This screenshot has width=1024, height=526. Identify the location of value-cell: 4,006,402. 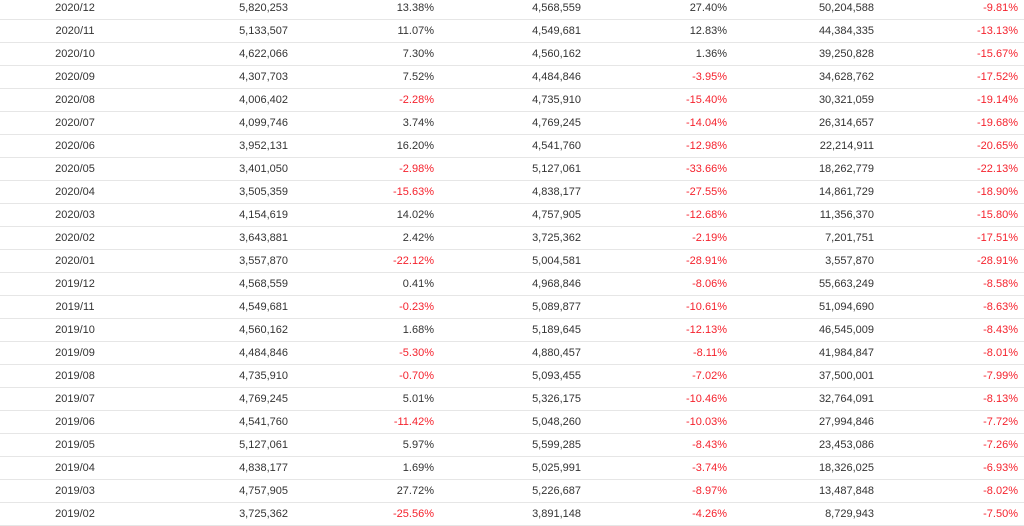
(263, 100).